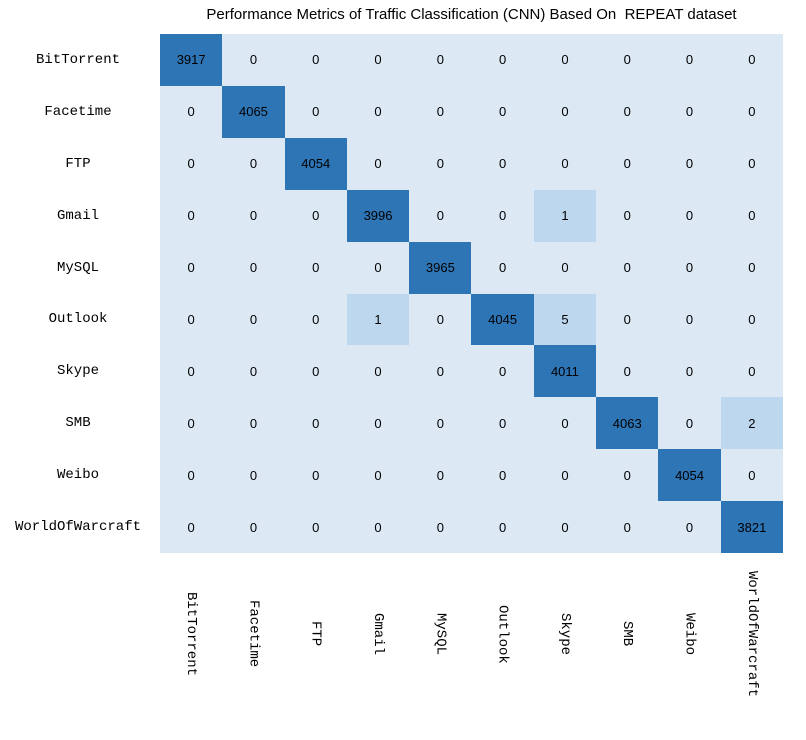 The height and width of the screenshot is (740, 806). Describe the element at coordinates (440, 267) in the screenshot. I see `matrix-cell-MySQL-MySQL: 3965` at that location.